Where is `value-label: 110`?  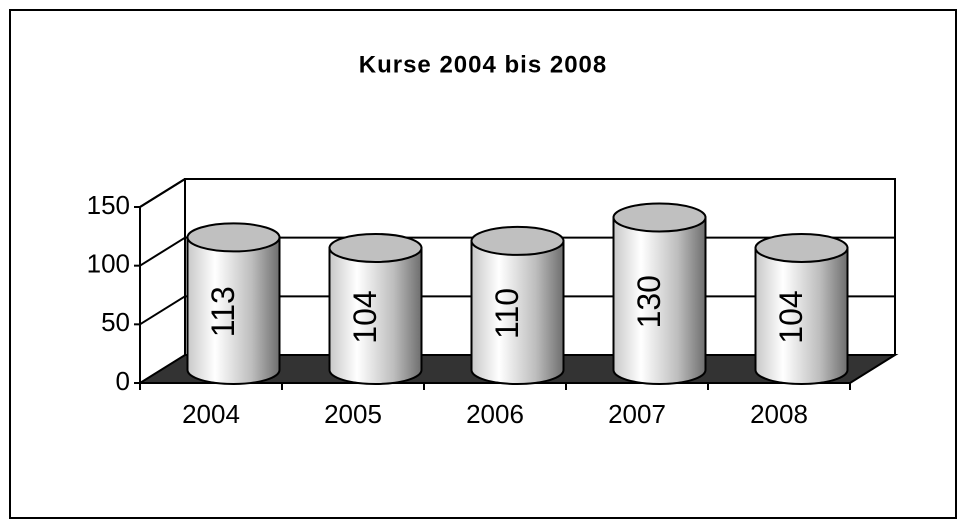 value-label: 110 is located at coordinates (507, 313).